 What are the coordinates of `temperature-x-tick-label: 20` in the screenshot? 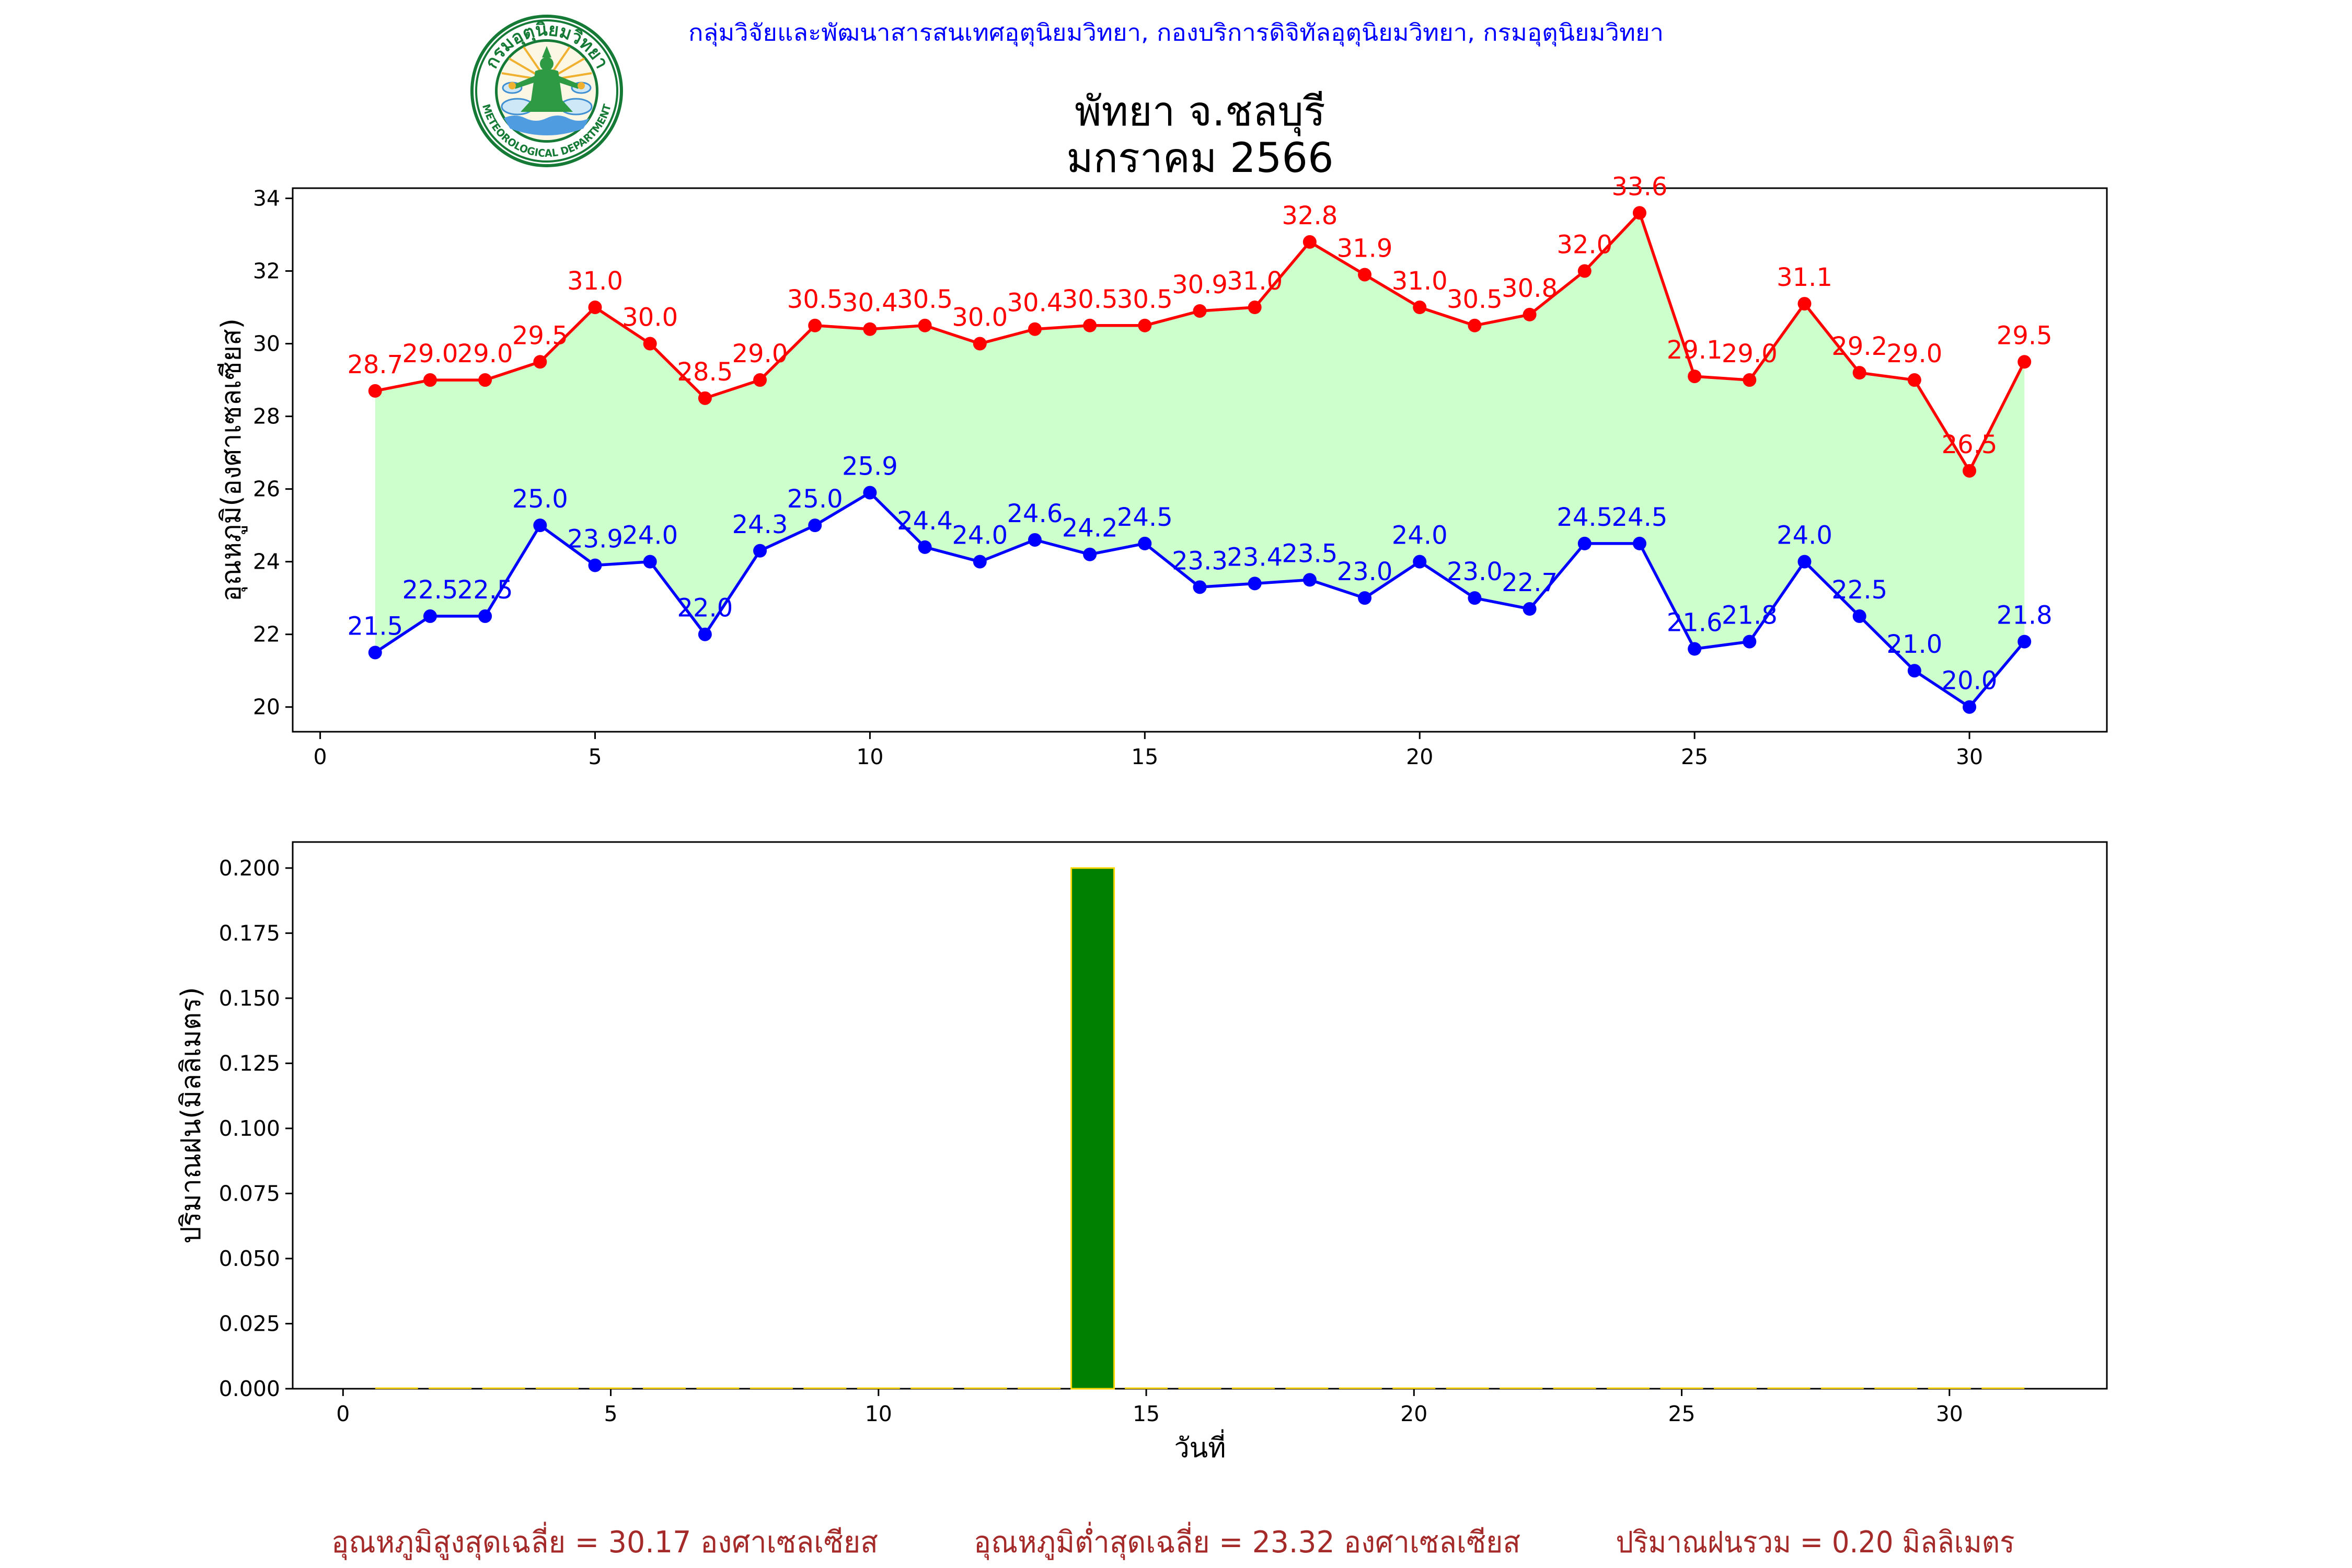 It's located at (1419, 756).